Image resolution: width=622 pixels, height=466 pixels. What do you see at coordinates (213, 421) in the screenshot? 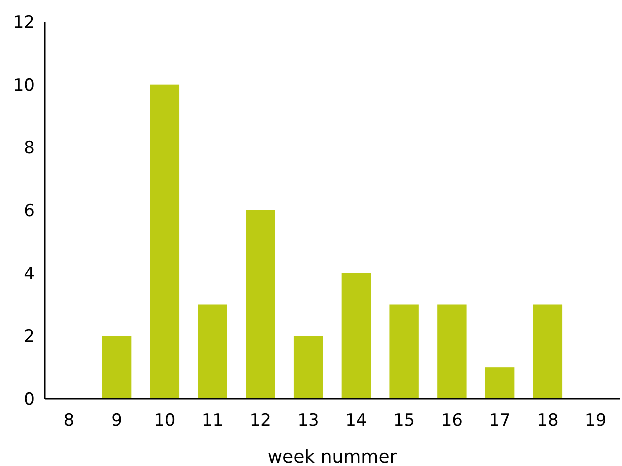
I see `x-tick-label: 11` at bounding box center [213, 421].